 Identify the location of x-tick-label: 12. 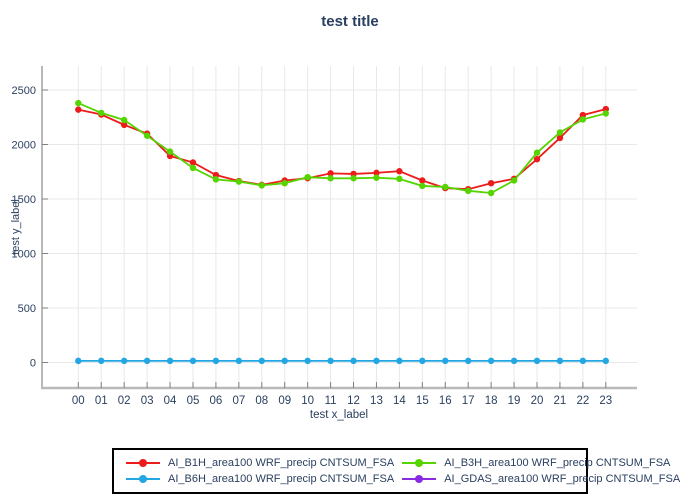
(353, 401).